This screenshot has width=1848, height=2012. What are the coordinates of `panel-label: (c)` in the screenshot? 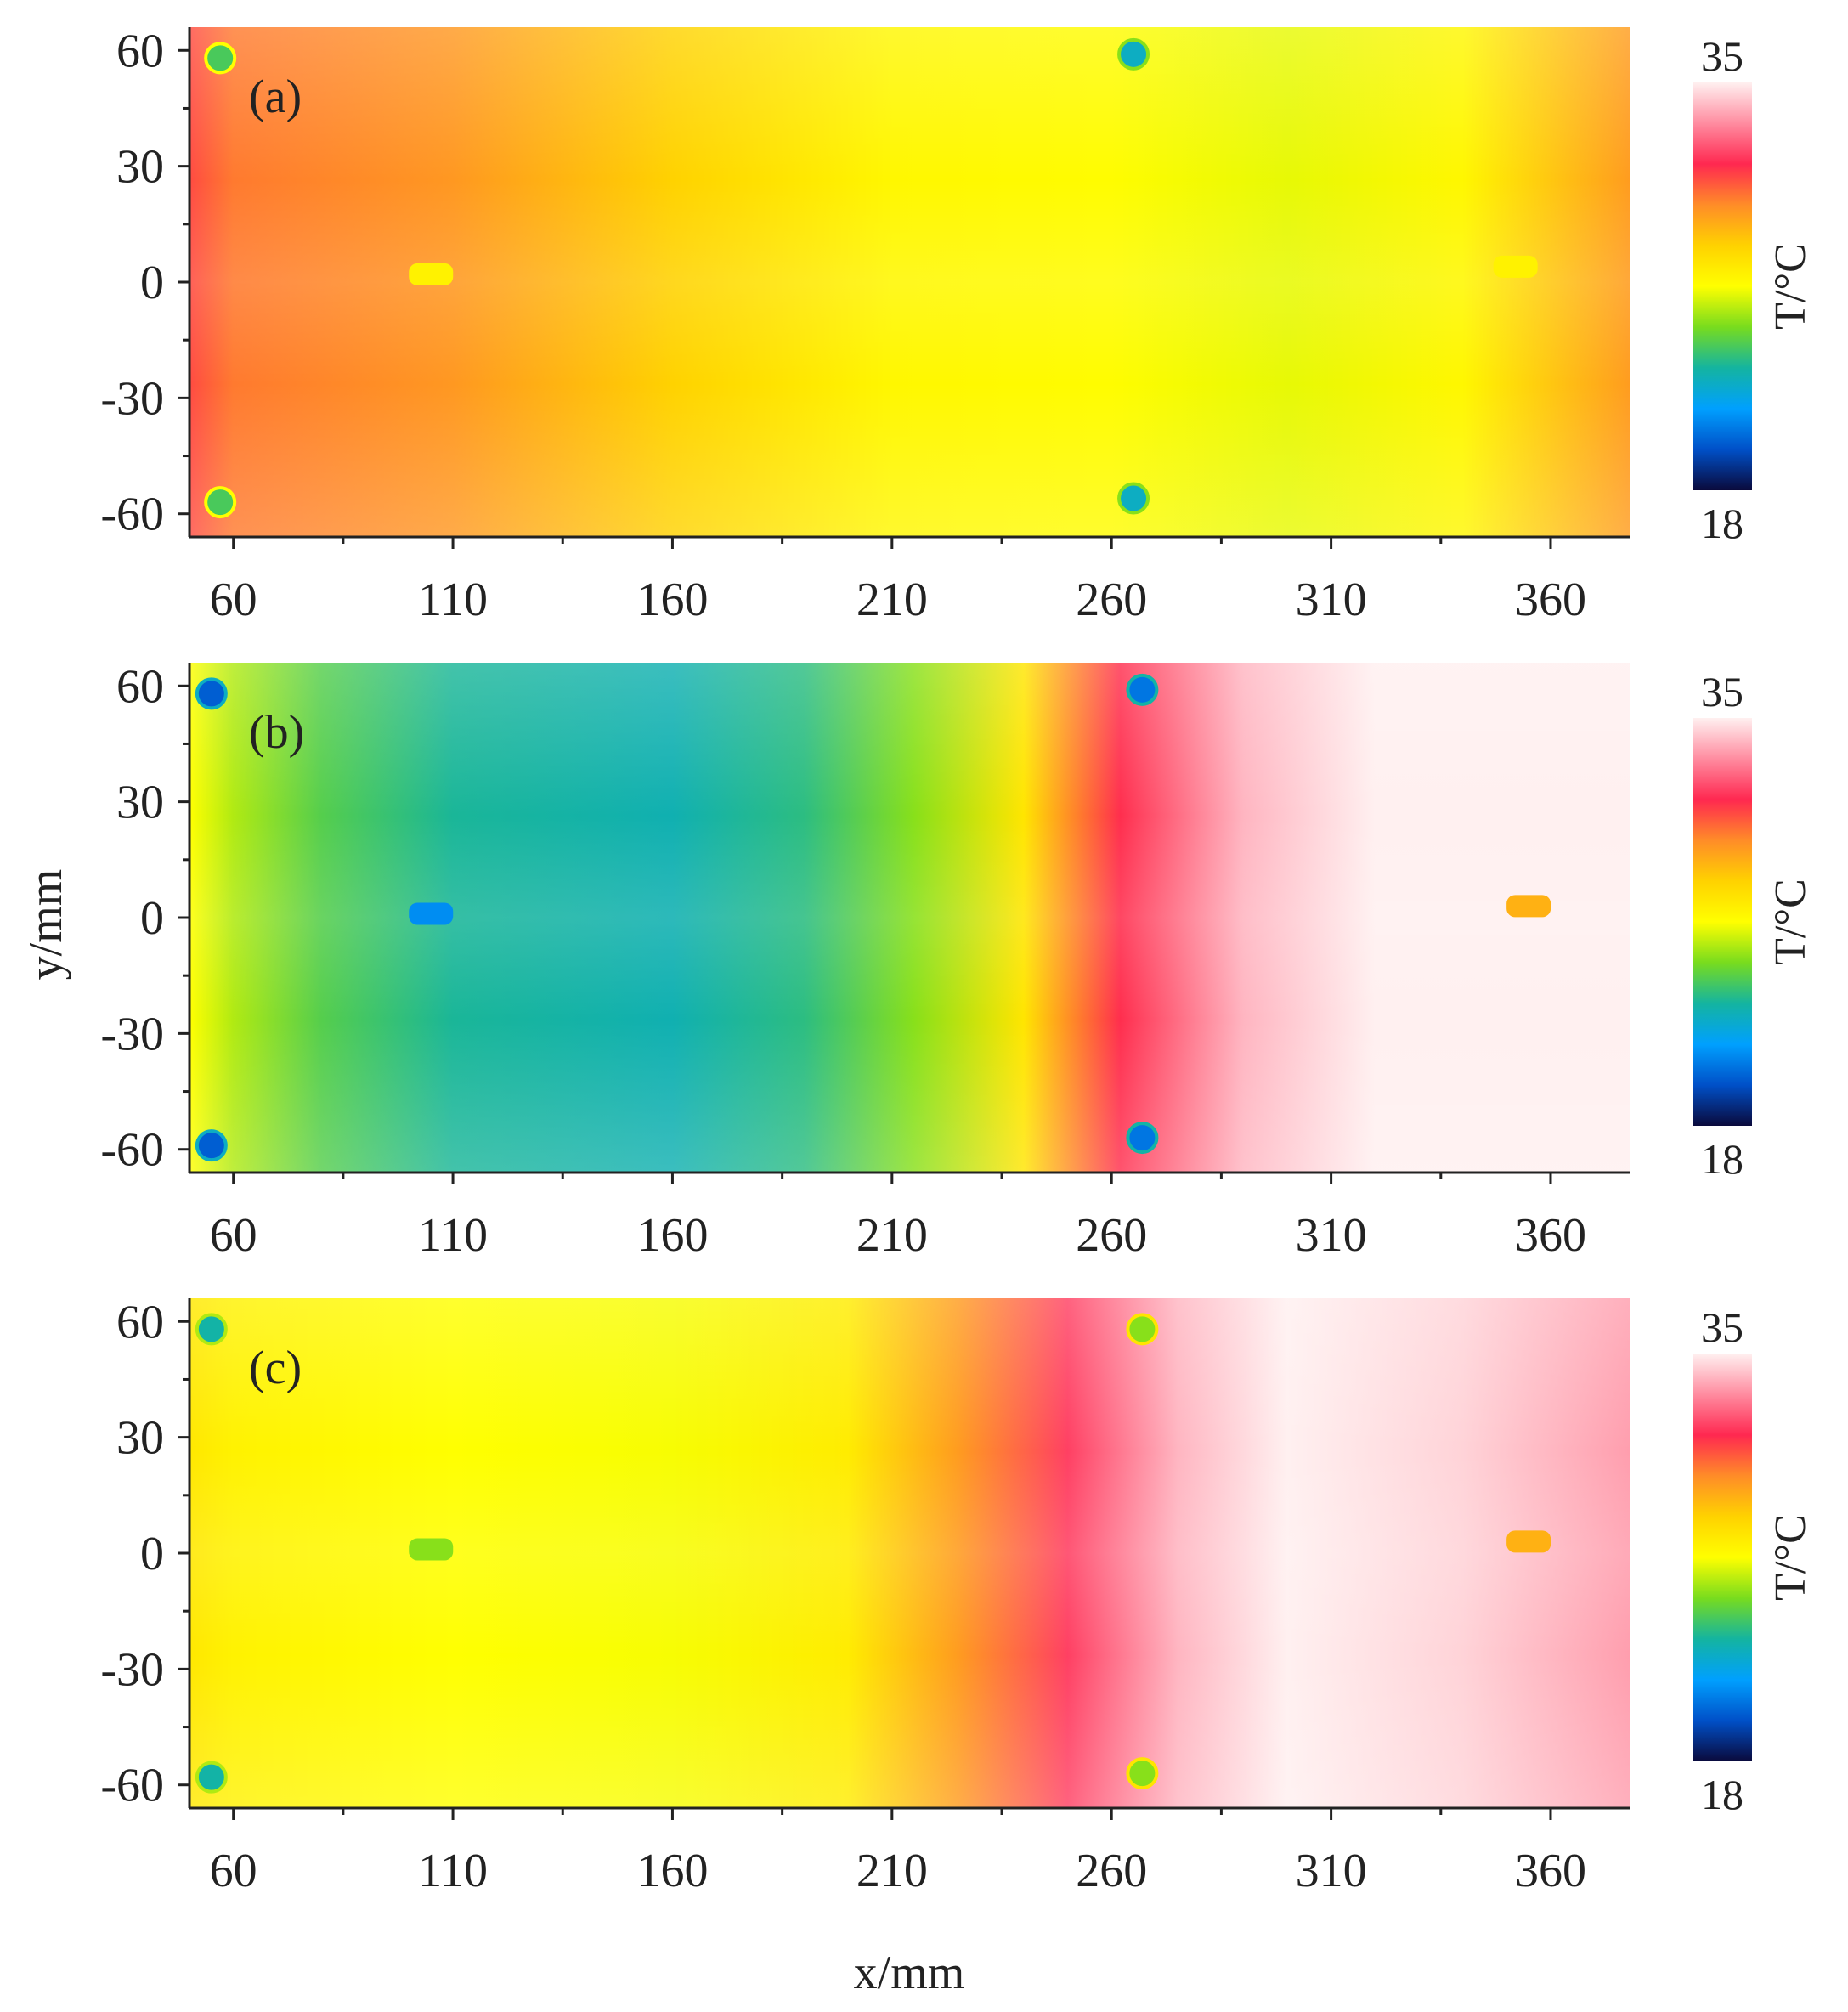 It's located at (275, 1368).